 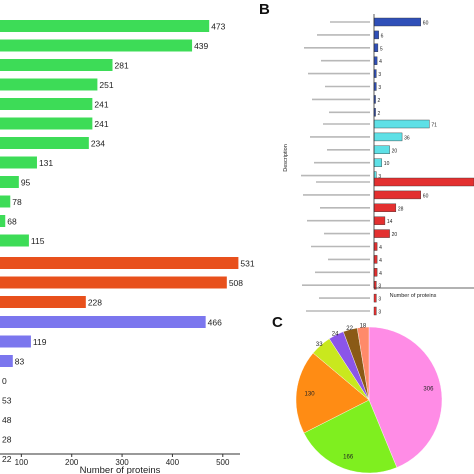 I want to click on panel-a-value-label: 28, so click(x=7, y=440).